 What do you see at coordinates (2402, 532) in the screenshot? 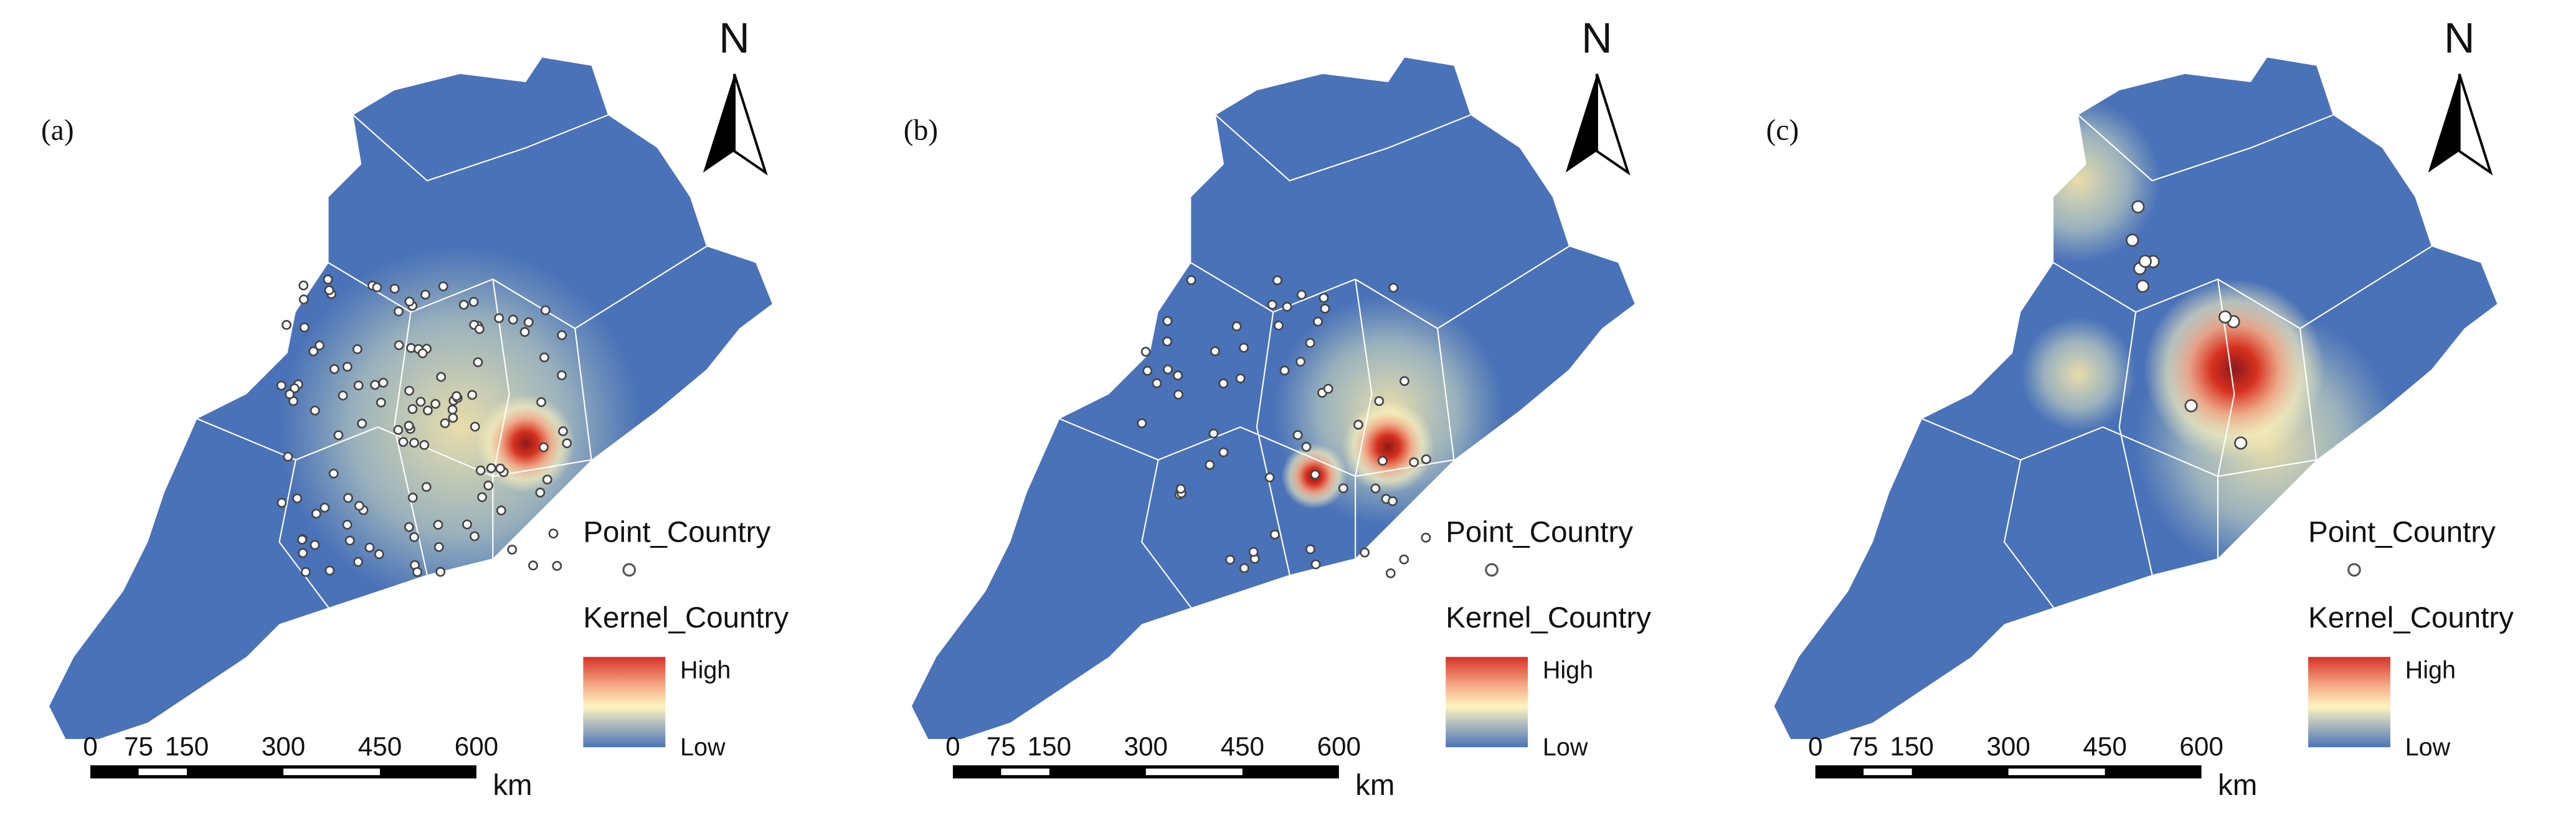
I see `legend-point-title: Point_Country` at bounding box center [2402, 532].